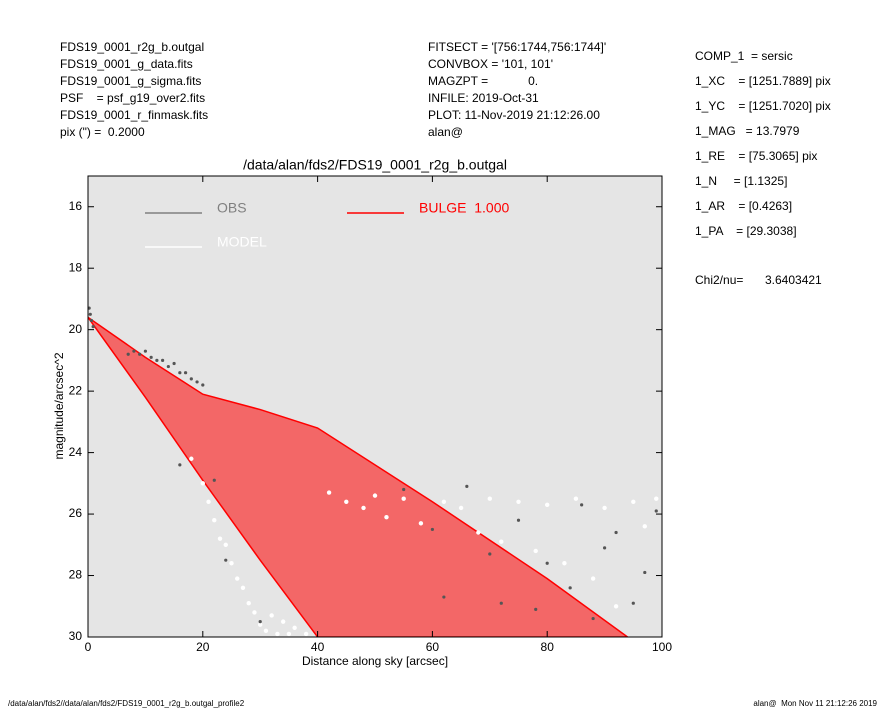 Image resolution: width=885 pixels, height=708 pixels. What do you see at coordinates (59, 405) in the screenshot?
I see `y-axis-label: magnitude/arcsec^2` at bounding box center [59, 405].